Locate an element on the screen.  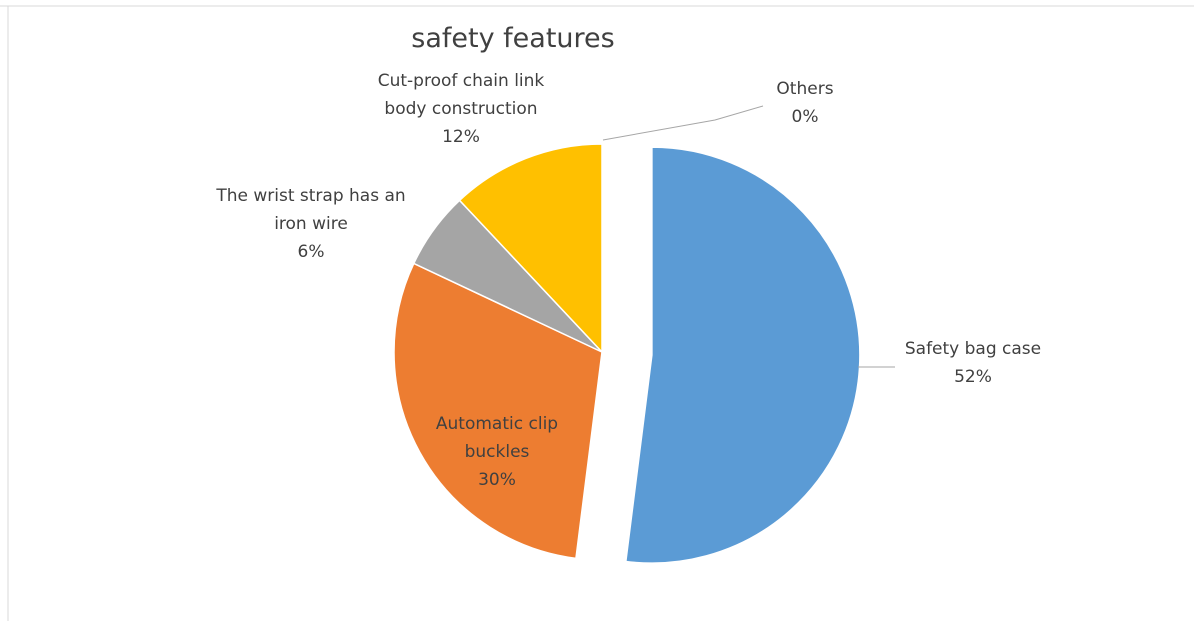
data-label-category: body construction is located at coordinates (460, 109).